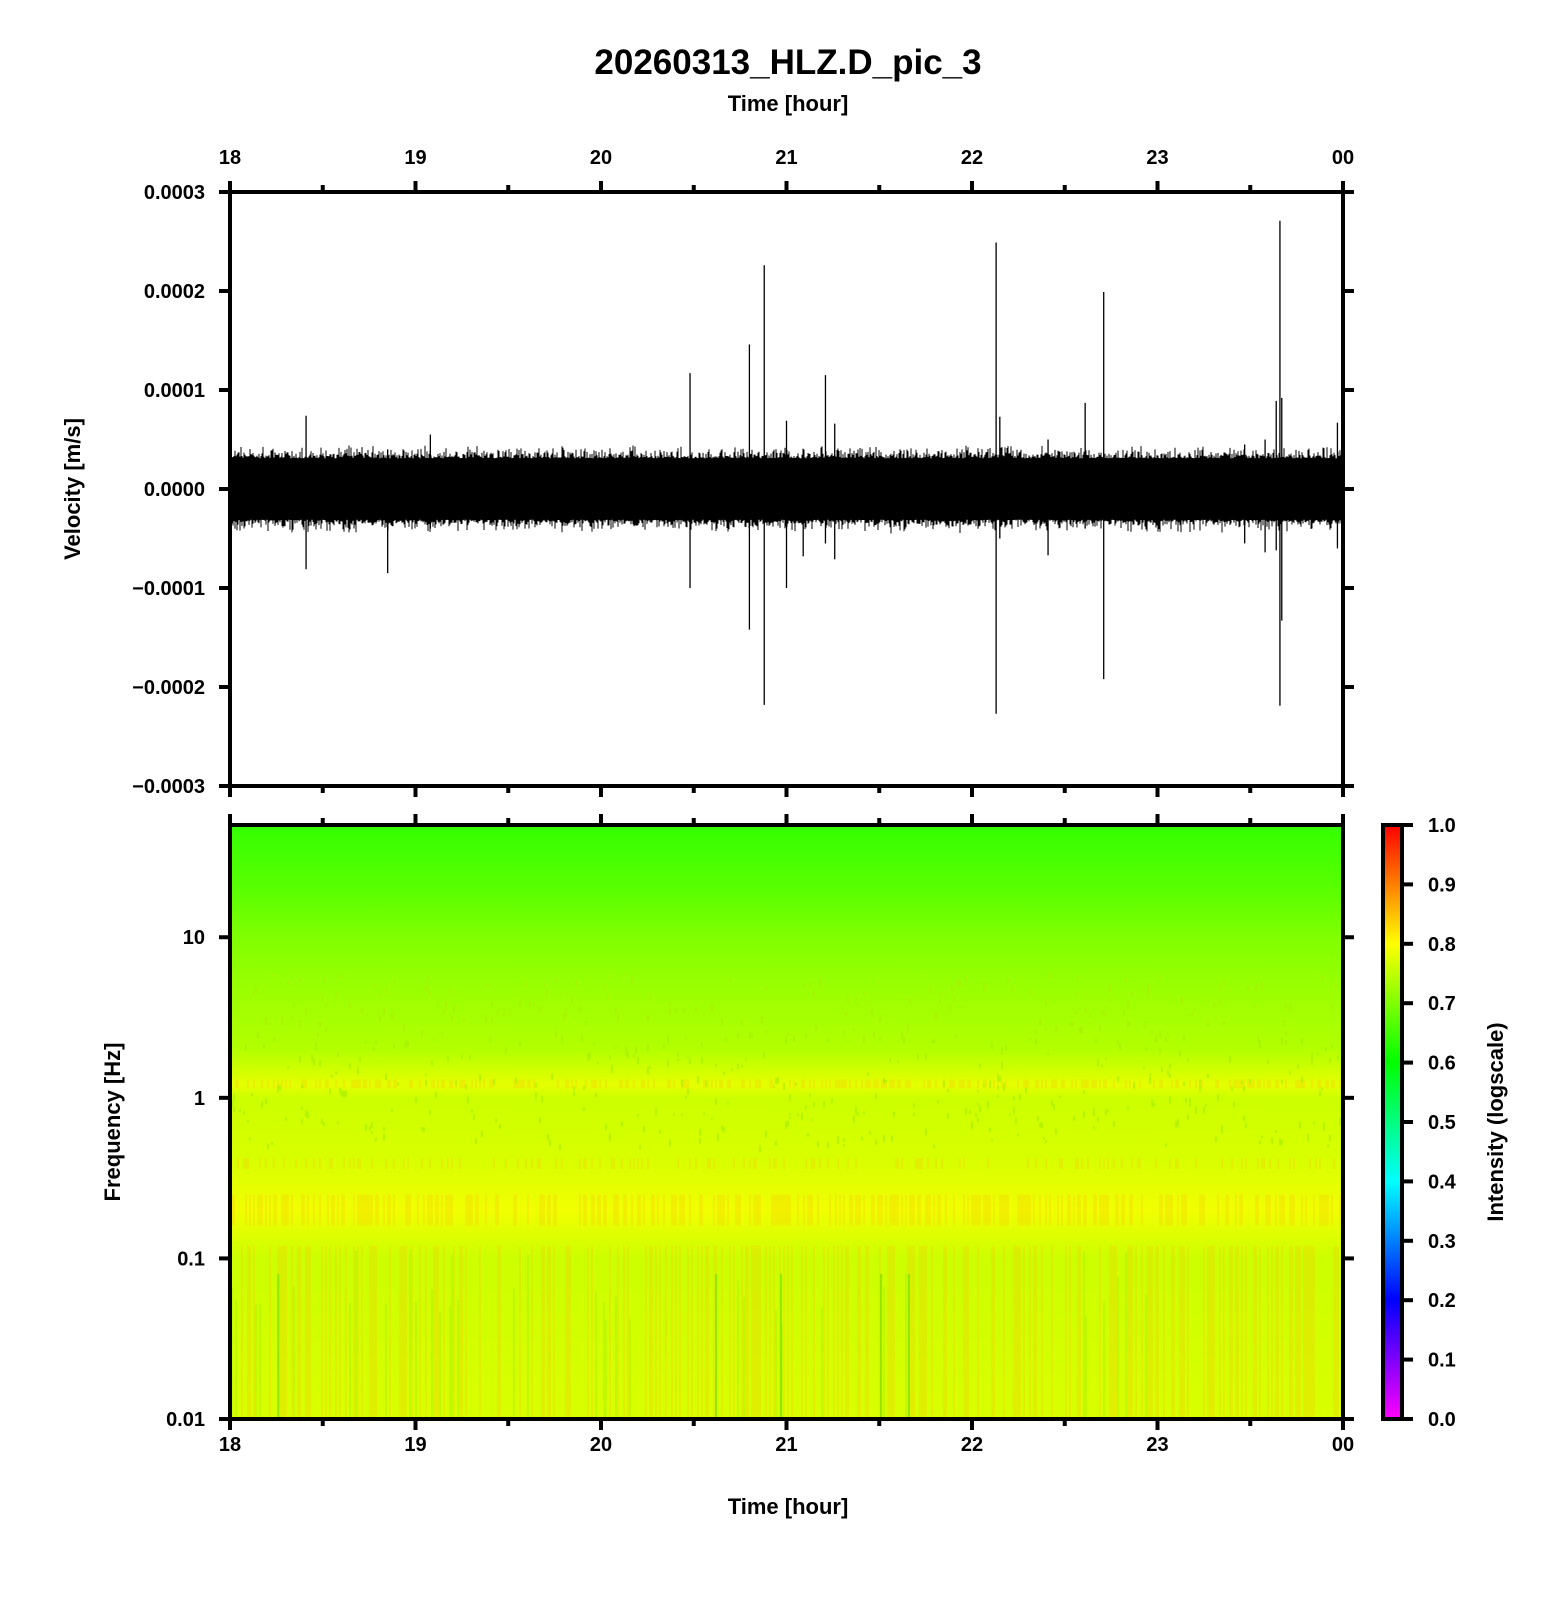  I want to click on wave-y-tick-label-3: 0.0000, so click(174, 490).